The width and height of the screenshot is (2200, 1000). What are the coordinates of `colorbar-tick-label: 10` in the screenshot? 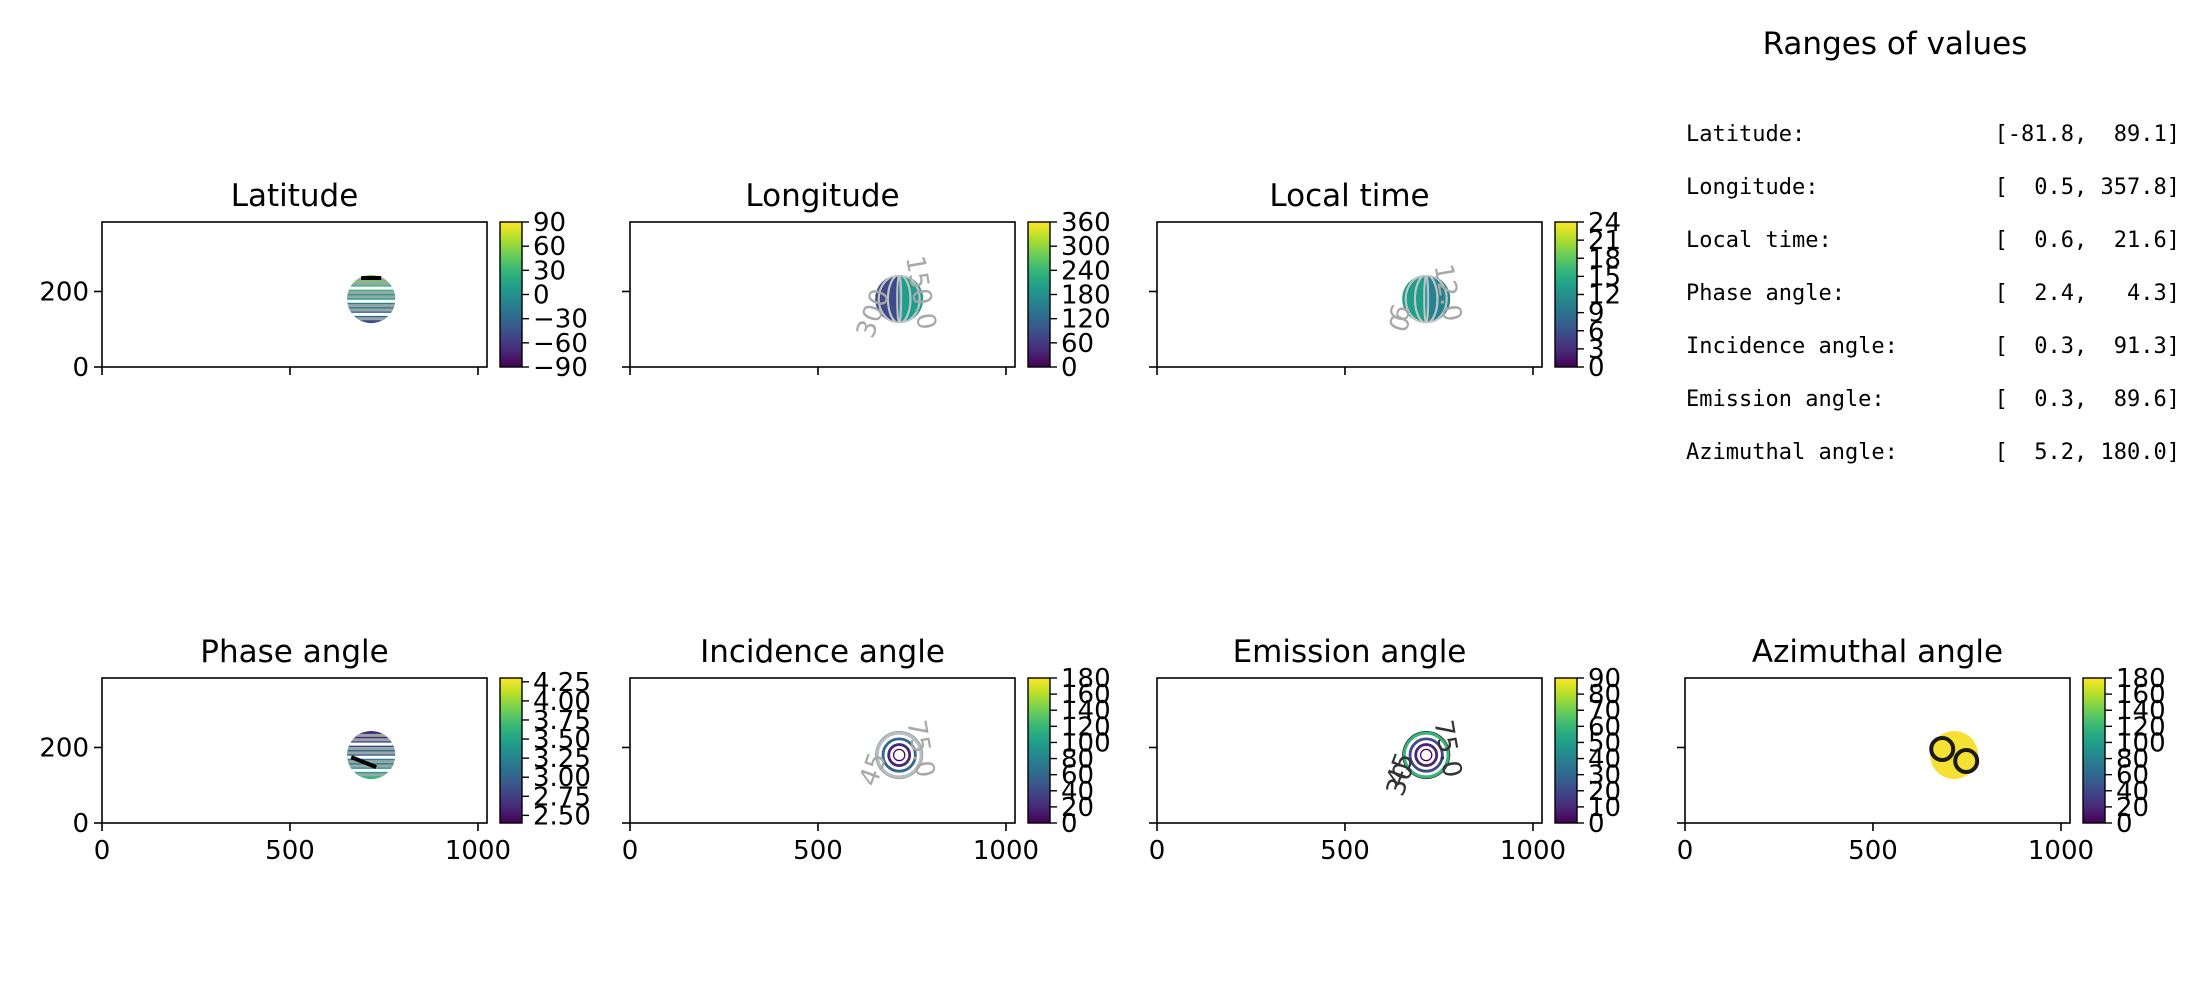 It's located at (1604, 808).